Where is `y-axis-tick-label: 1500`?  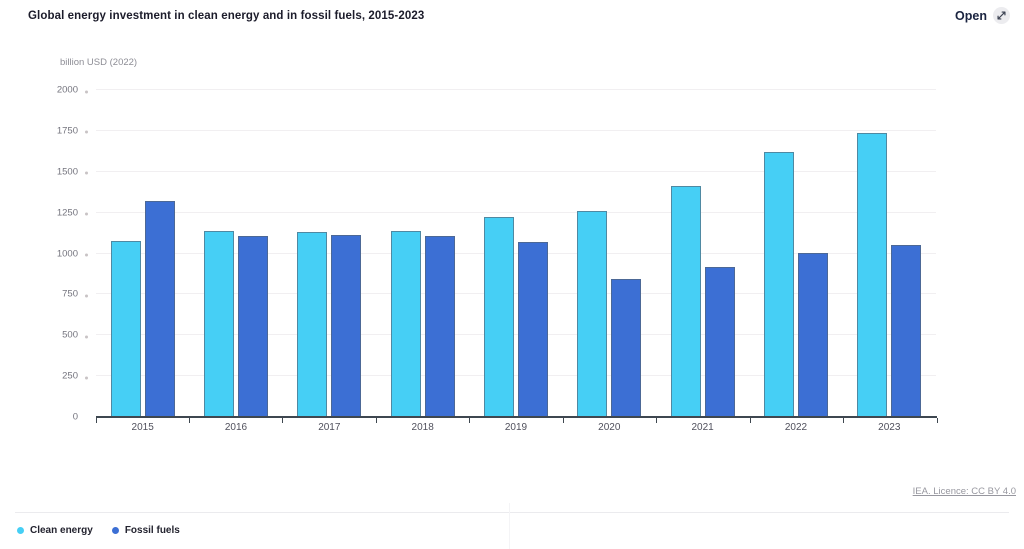
y-axis-tick-label: 1500 is located at coordinates (67, 172).